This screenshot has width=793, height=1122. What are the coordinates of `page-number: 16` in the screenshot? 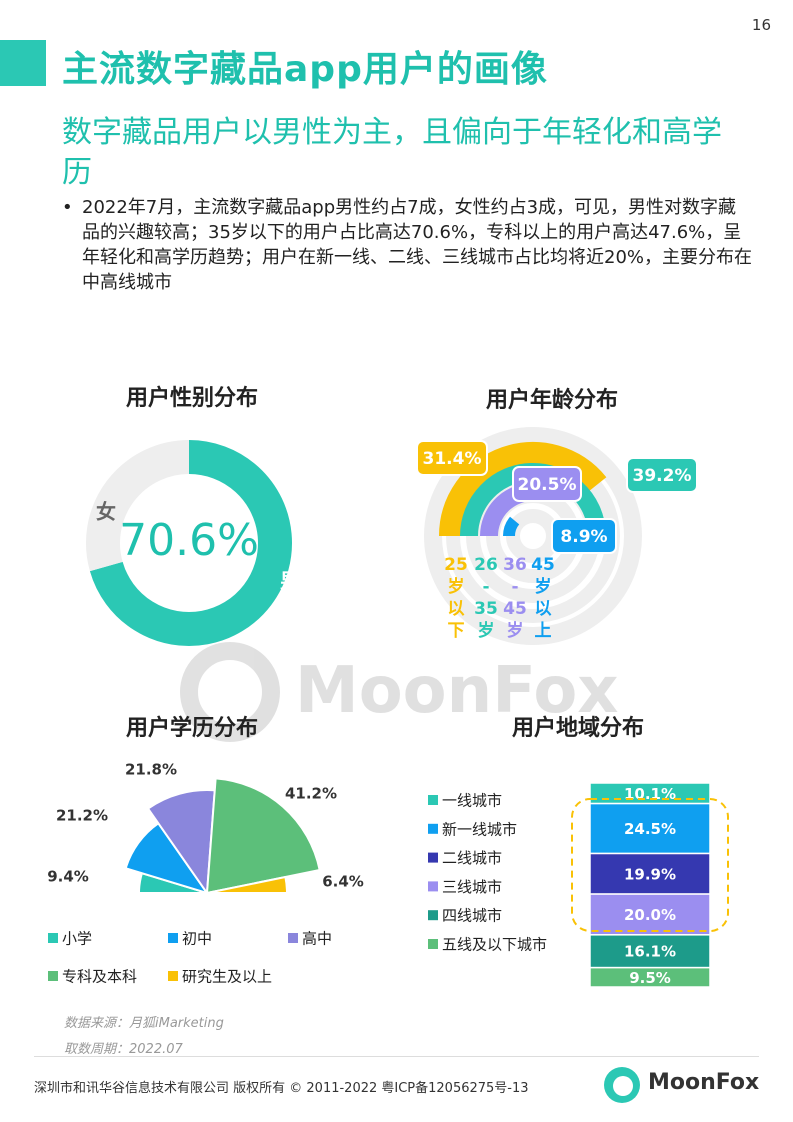 It's located at (761, 25).